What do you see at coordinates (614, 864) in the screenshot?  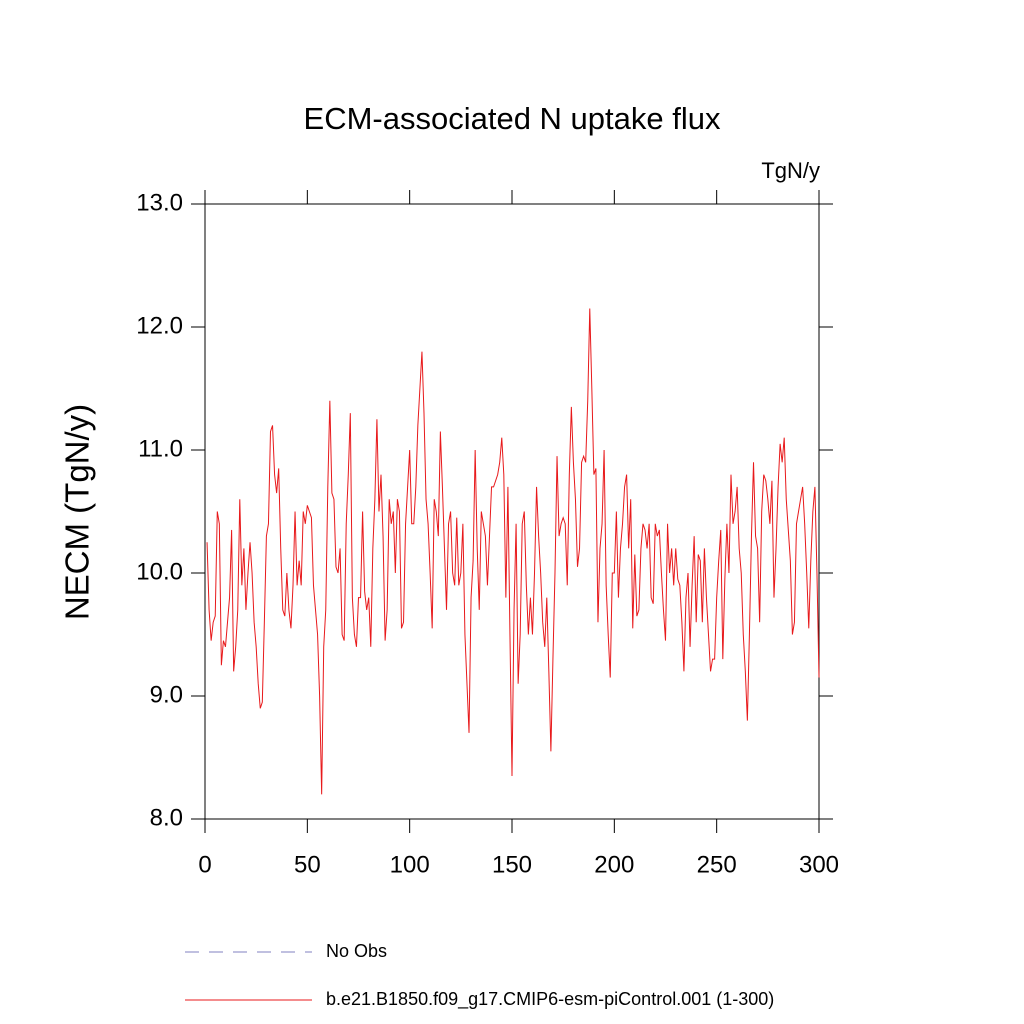 I see `x-tick-label: 200` at bounding box center [614, 864].